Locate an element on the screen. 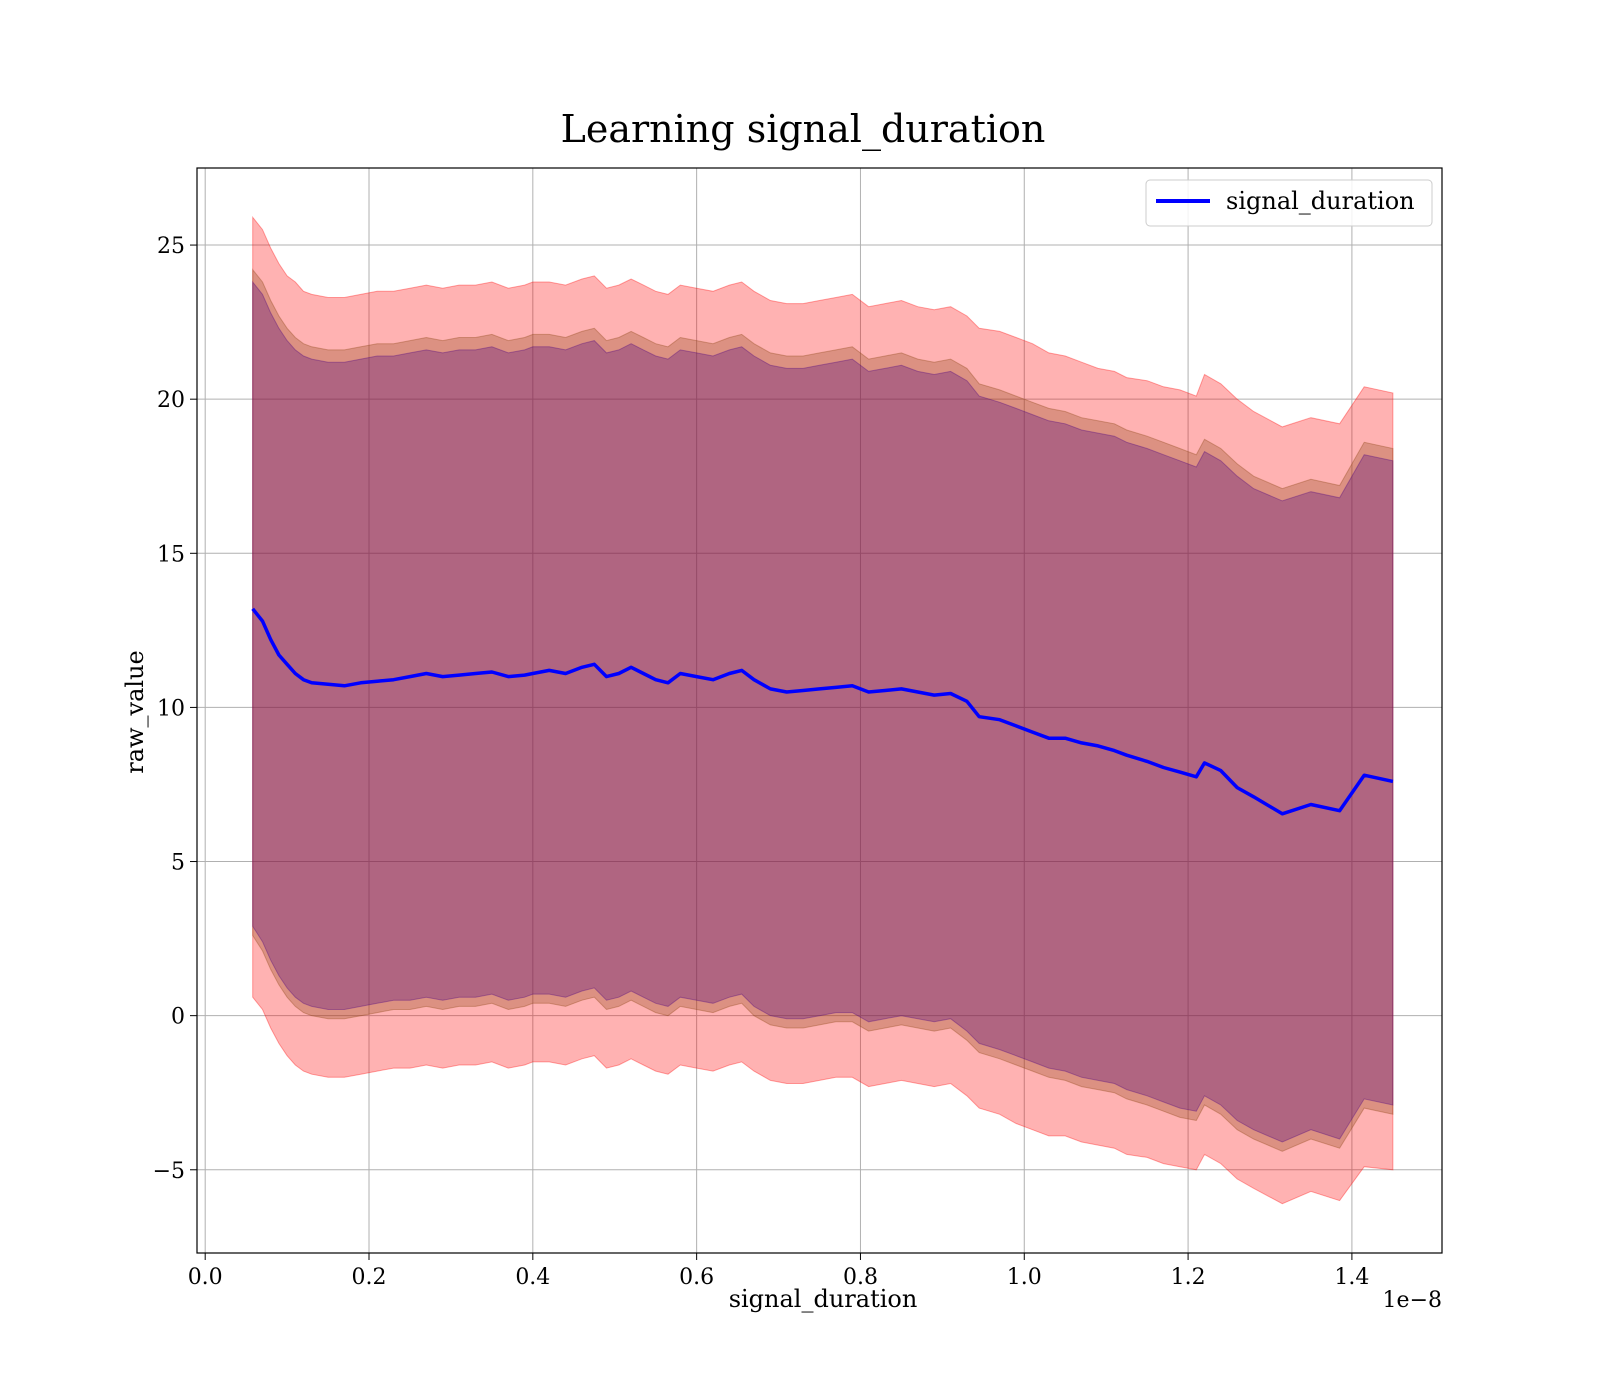 The height and width of the screenshot is (1400, 1600). x-tick-label: 0.2 is located at coordinates (369, 1277).